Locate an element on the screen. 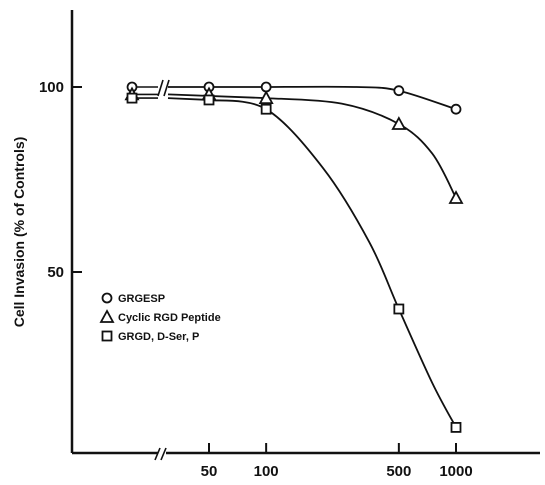 Image resolution: width=545 pixels, height=485 pixels. y-axis-label: Cell Invasion (% of Controls) is located at coordinates (19, 232).